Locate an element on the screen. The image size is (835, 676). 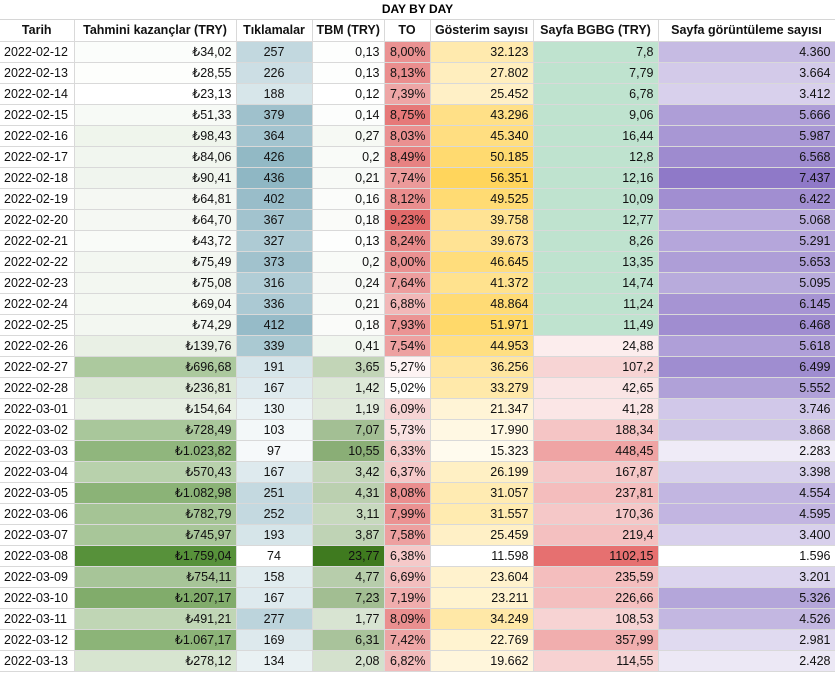
cell-clicks: 436 is located at coordinates (274, 178).